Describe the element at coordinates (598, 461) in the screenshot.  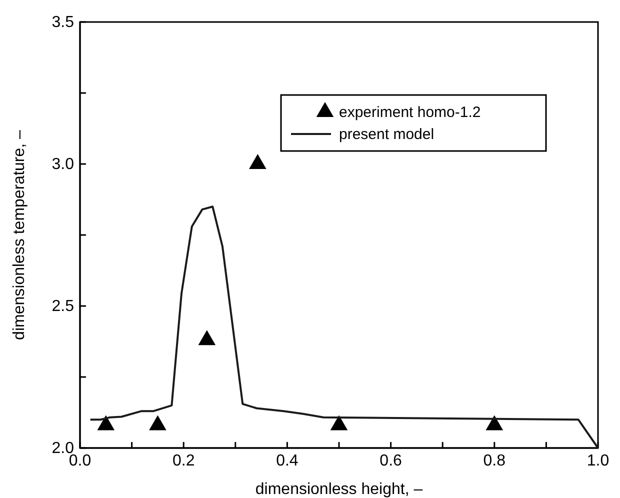
I see `x-tick-label: 1.0` at that location.